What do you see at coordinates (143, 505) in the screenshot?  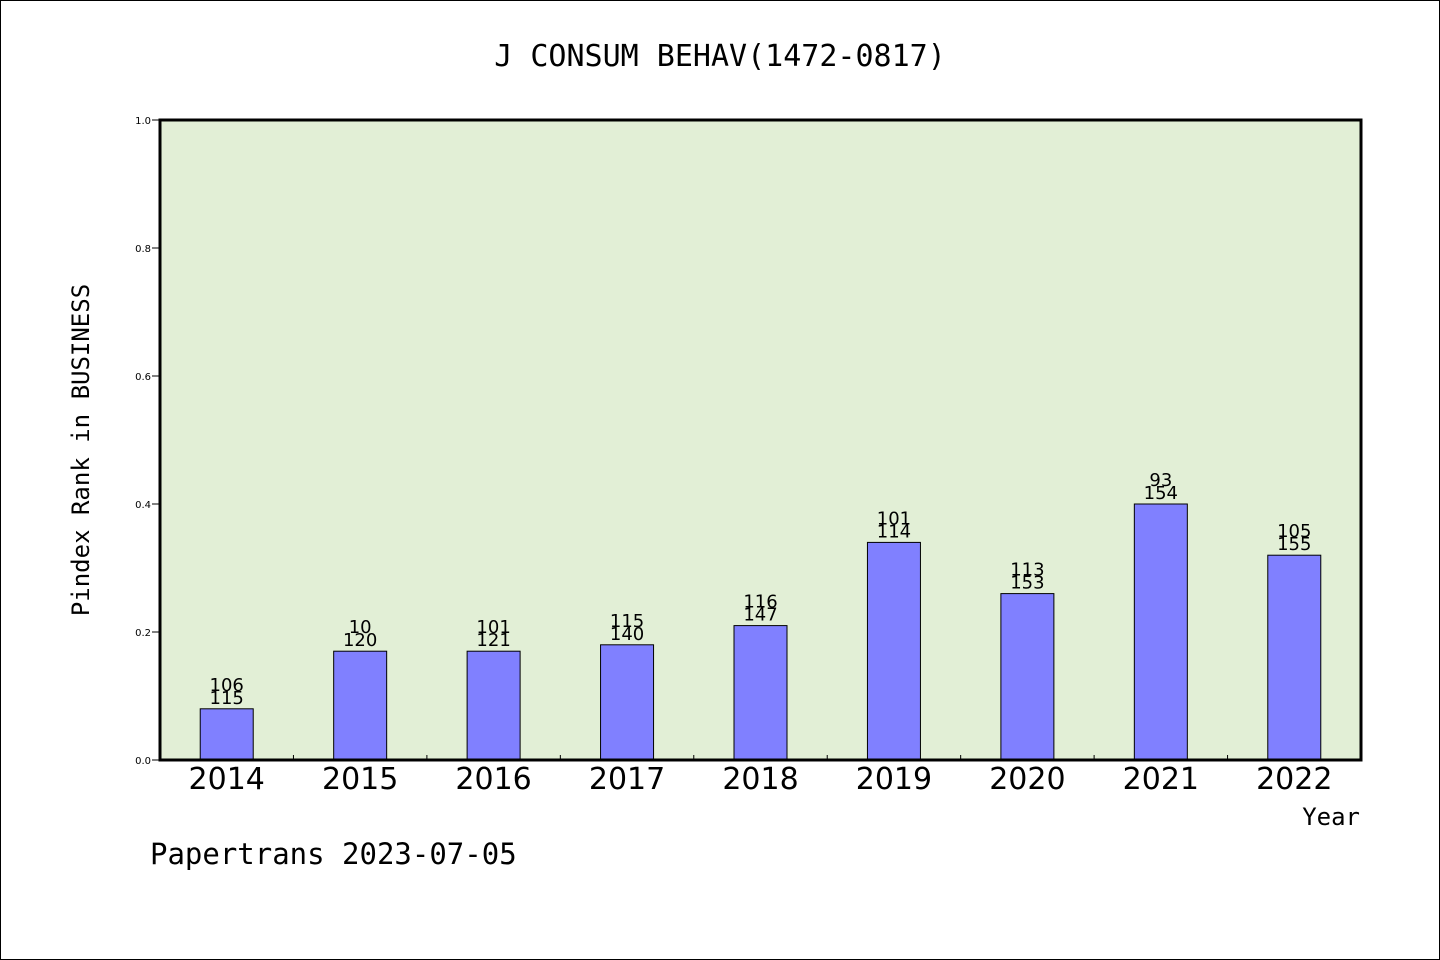 I see `y-tick-label: 0.4` at bounding box center [143, 505].